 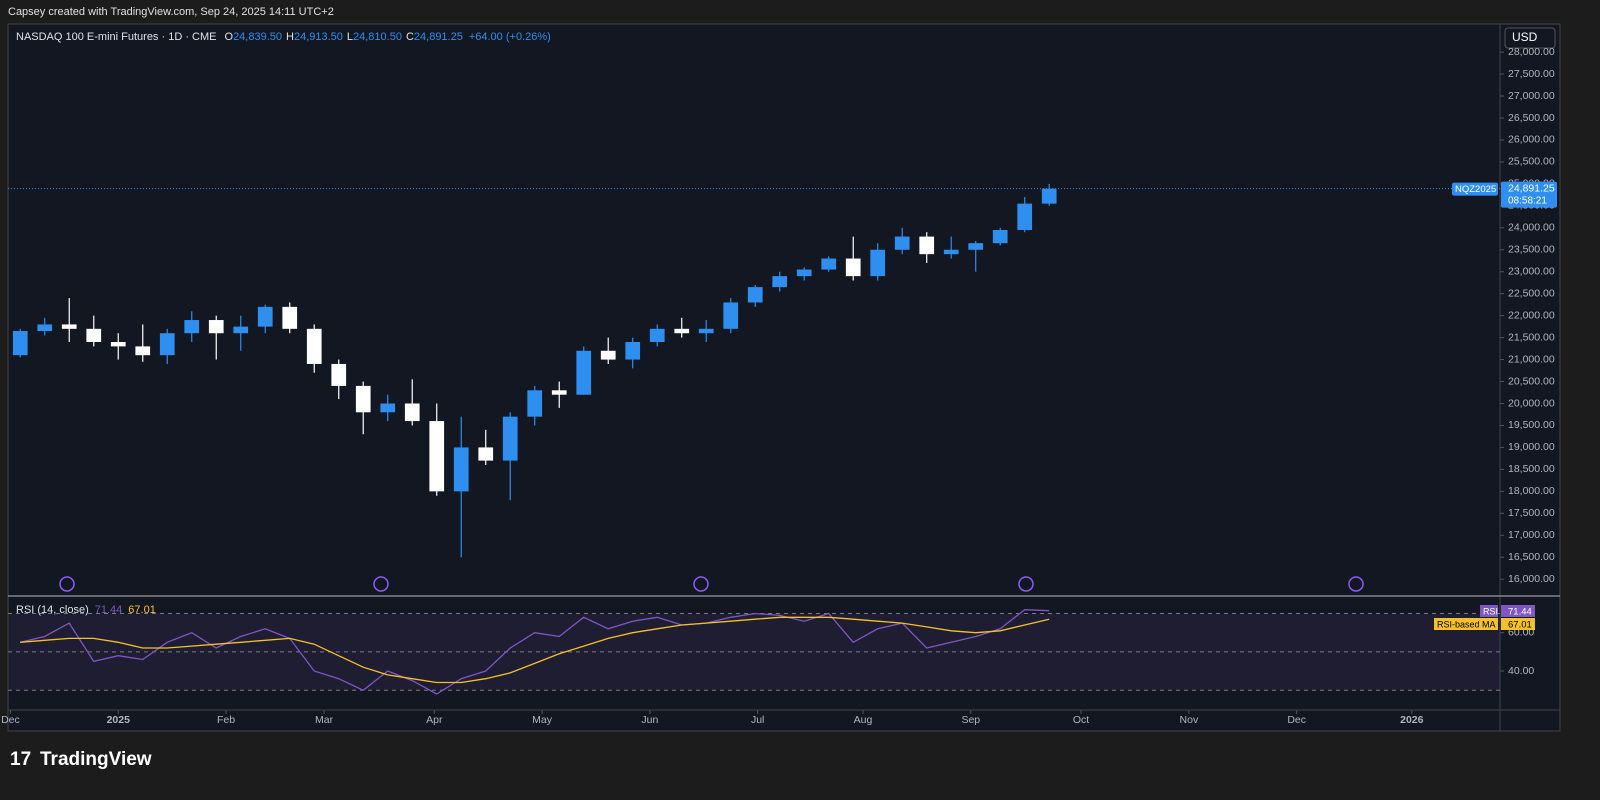 I want to click on y-tick-label: 17,500.00, so click(x=1531, y=513).